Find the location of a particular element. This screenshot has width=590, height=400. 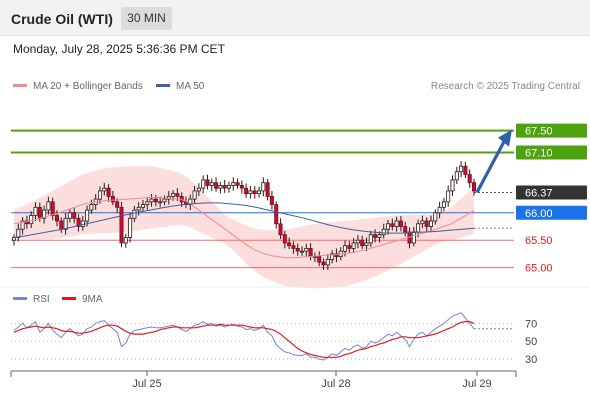

chart-datetime: Monday, July 28, 2025 5:36:36 PM CET is located at coordinates (119, 49).